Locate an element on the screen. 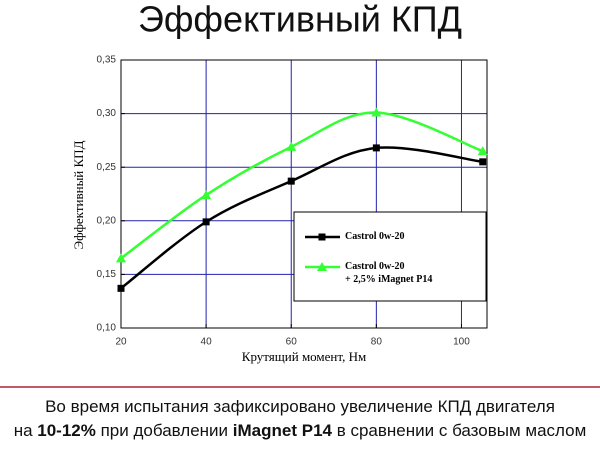 Image resolution: width=600 pixels, height=455 pixels. legend-text: Castrol 0w-20 + 2,5% iMagnet P14 is located at coordinates (389, 273).